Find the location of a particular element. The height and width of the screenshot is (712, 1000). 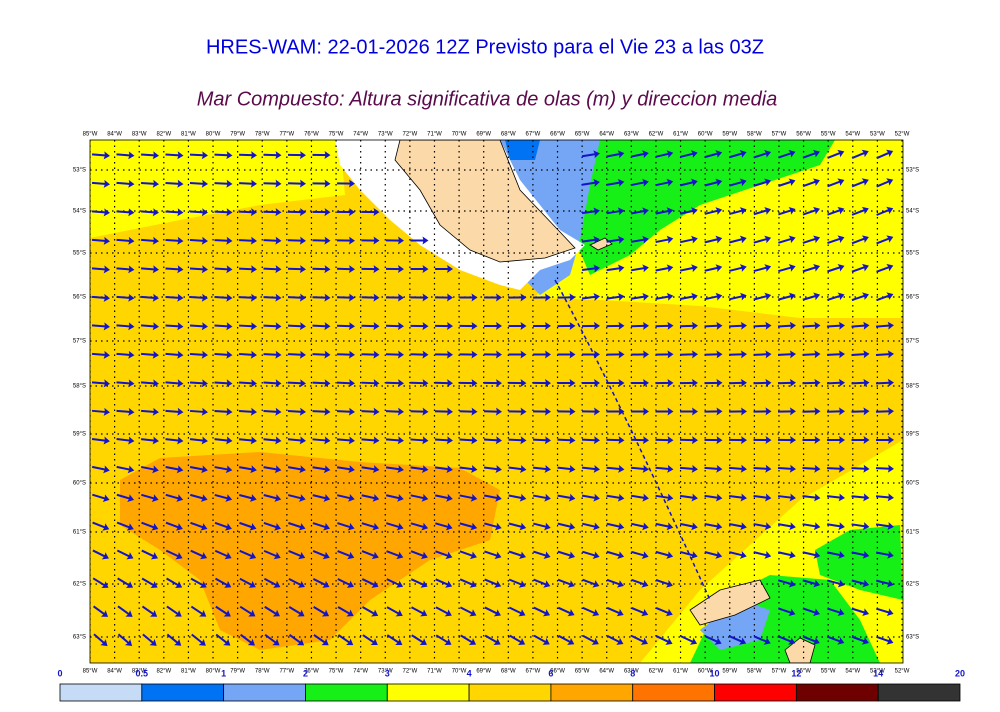

lon-label: 55°W is located at coordinates (828, 135).